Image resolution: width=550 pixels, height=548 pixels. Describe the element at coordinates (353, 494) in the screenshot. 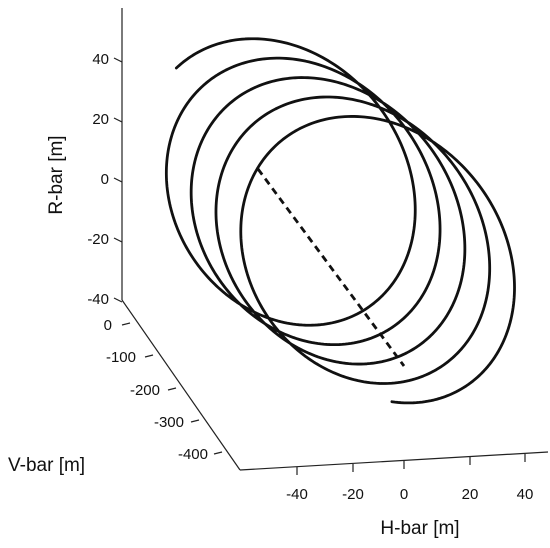

I see `h-tick-label-neg20: -20` at that location.